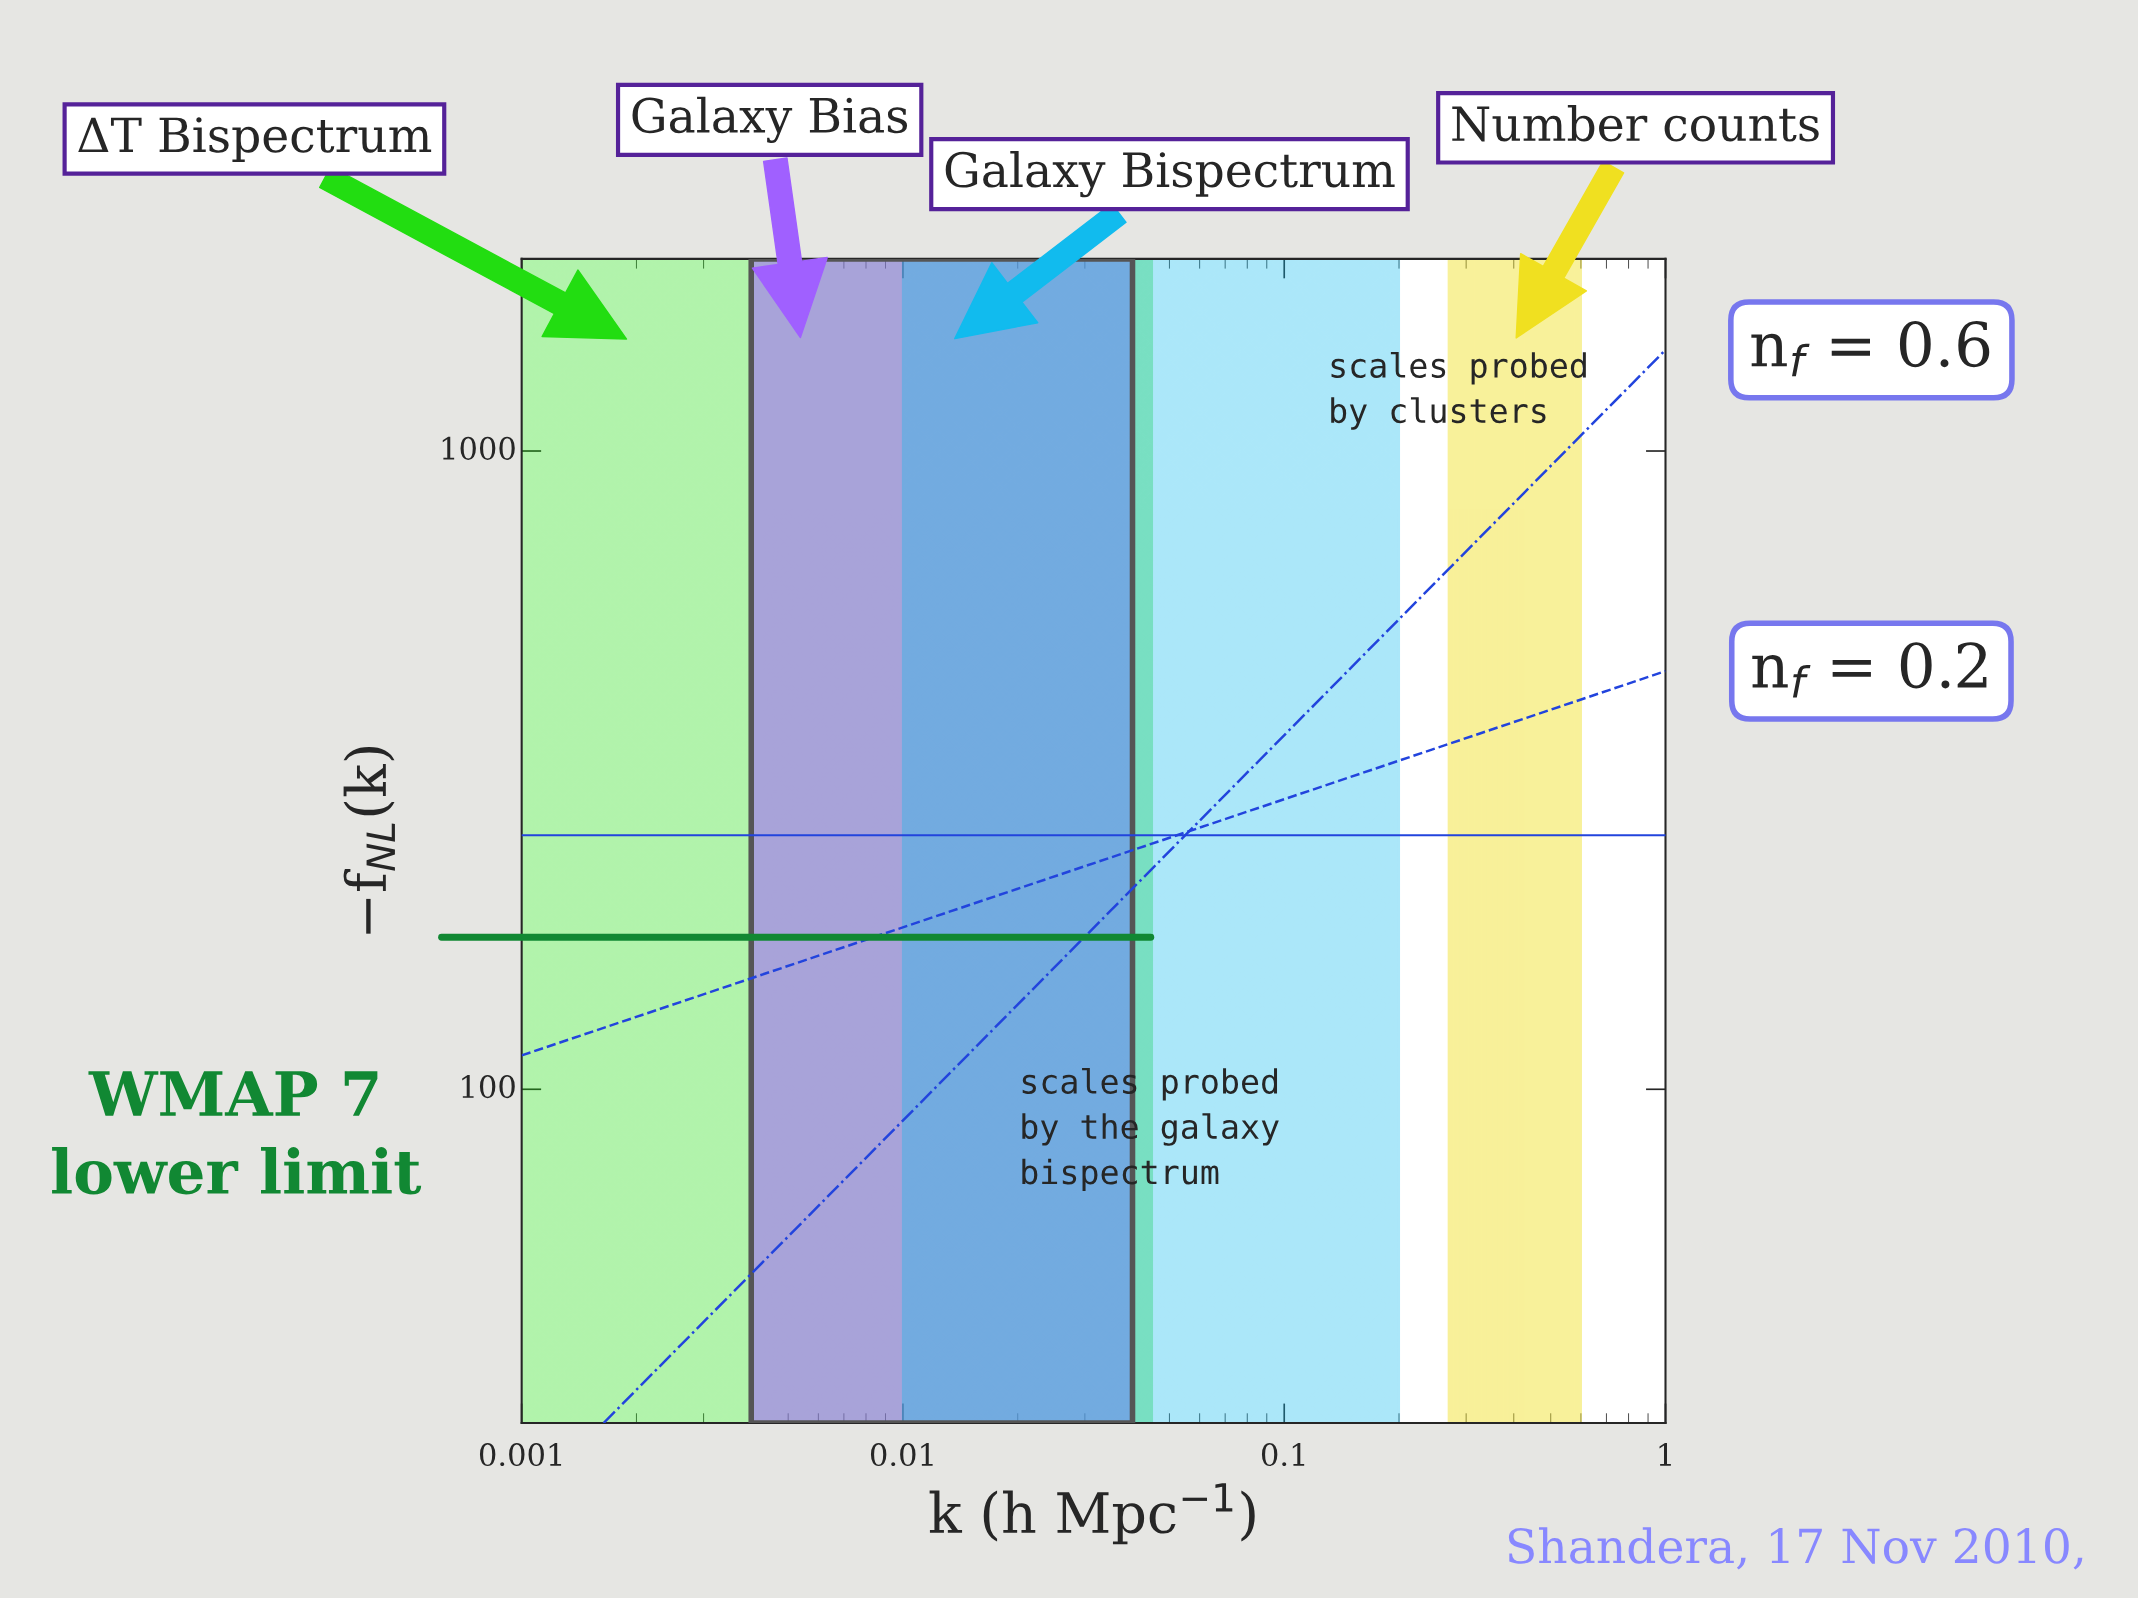  I want to click on y-axis-title: −f$_{NL}$(k), so click(369, 840).